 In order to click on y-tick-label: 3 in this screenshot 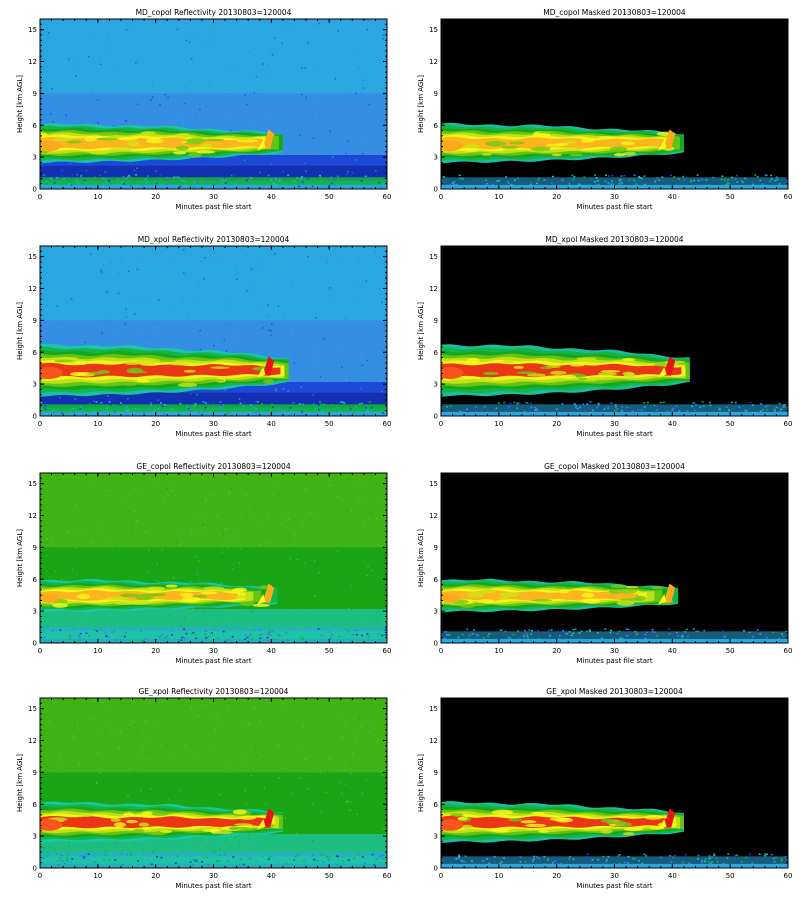, I will do `click(436, 385)`.